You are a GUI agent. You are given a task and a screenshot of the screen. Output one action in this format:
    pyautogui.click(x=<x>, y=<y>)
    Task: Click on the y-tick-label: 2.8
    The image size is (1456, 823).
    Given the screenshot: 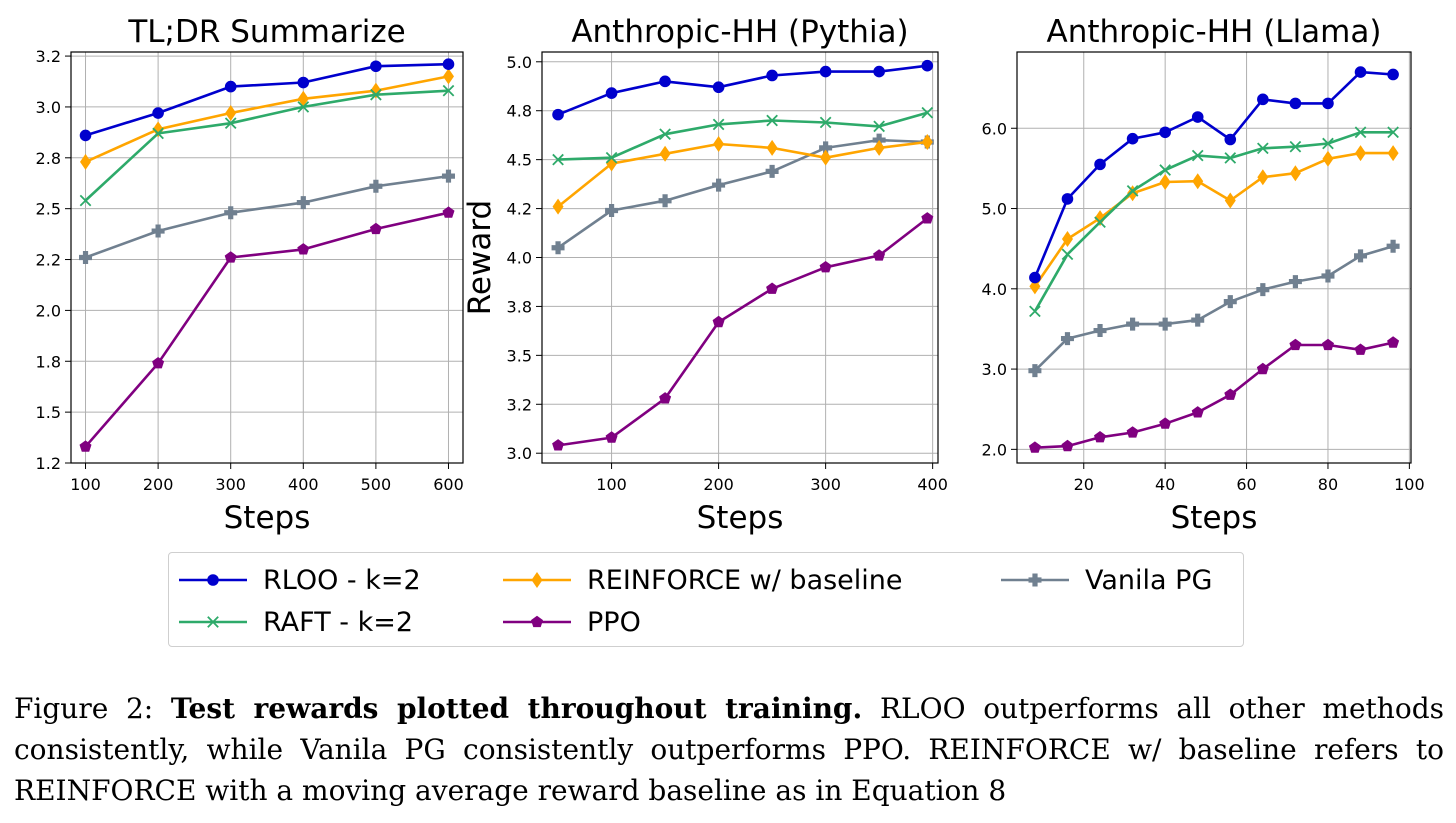 What is the action you would take?
    pyautogui.click(x=48, y=158)
    